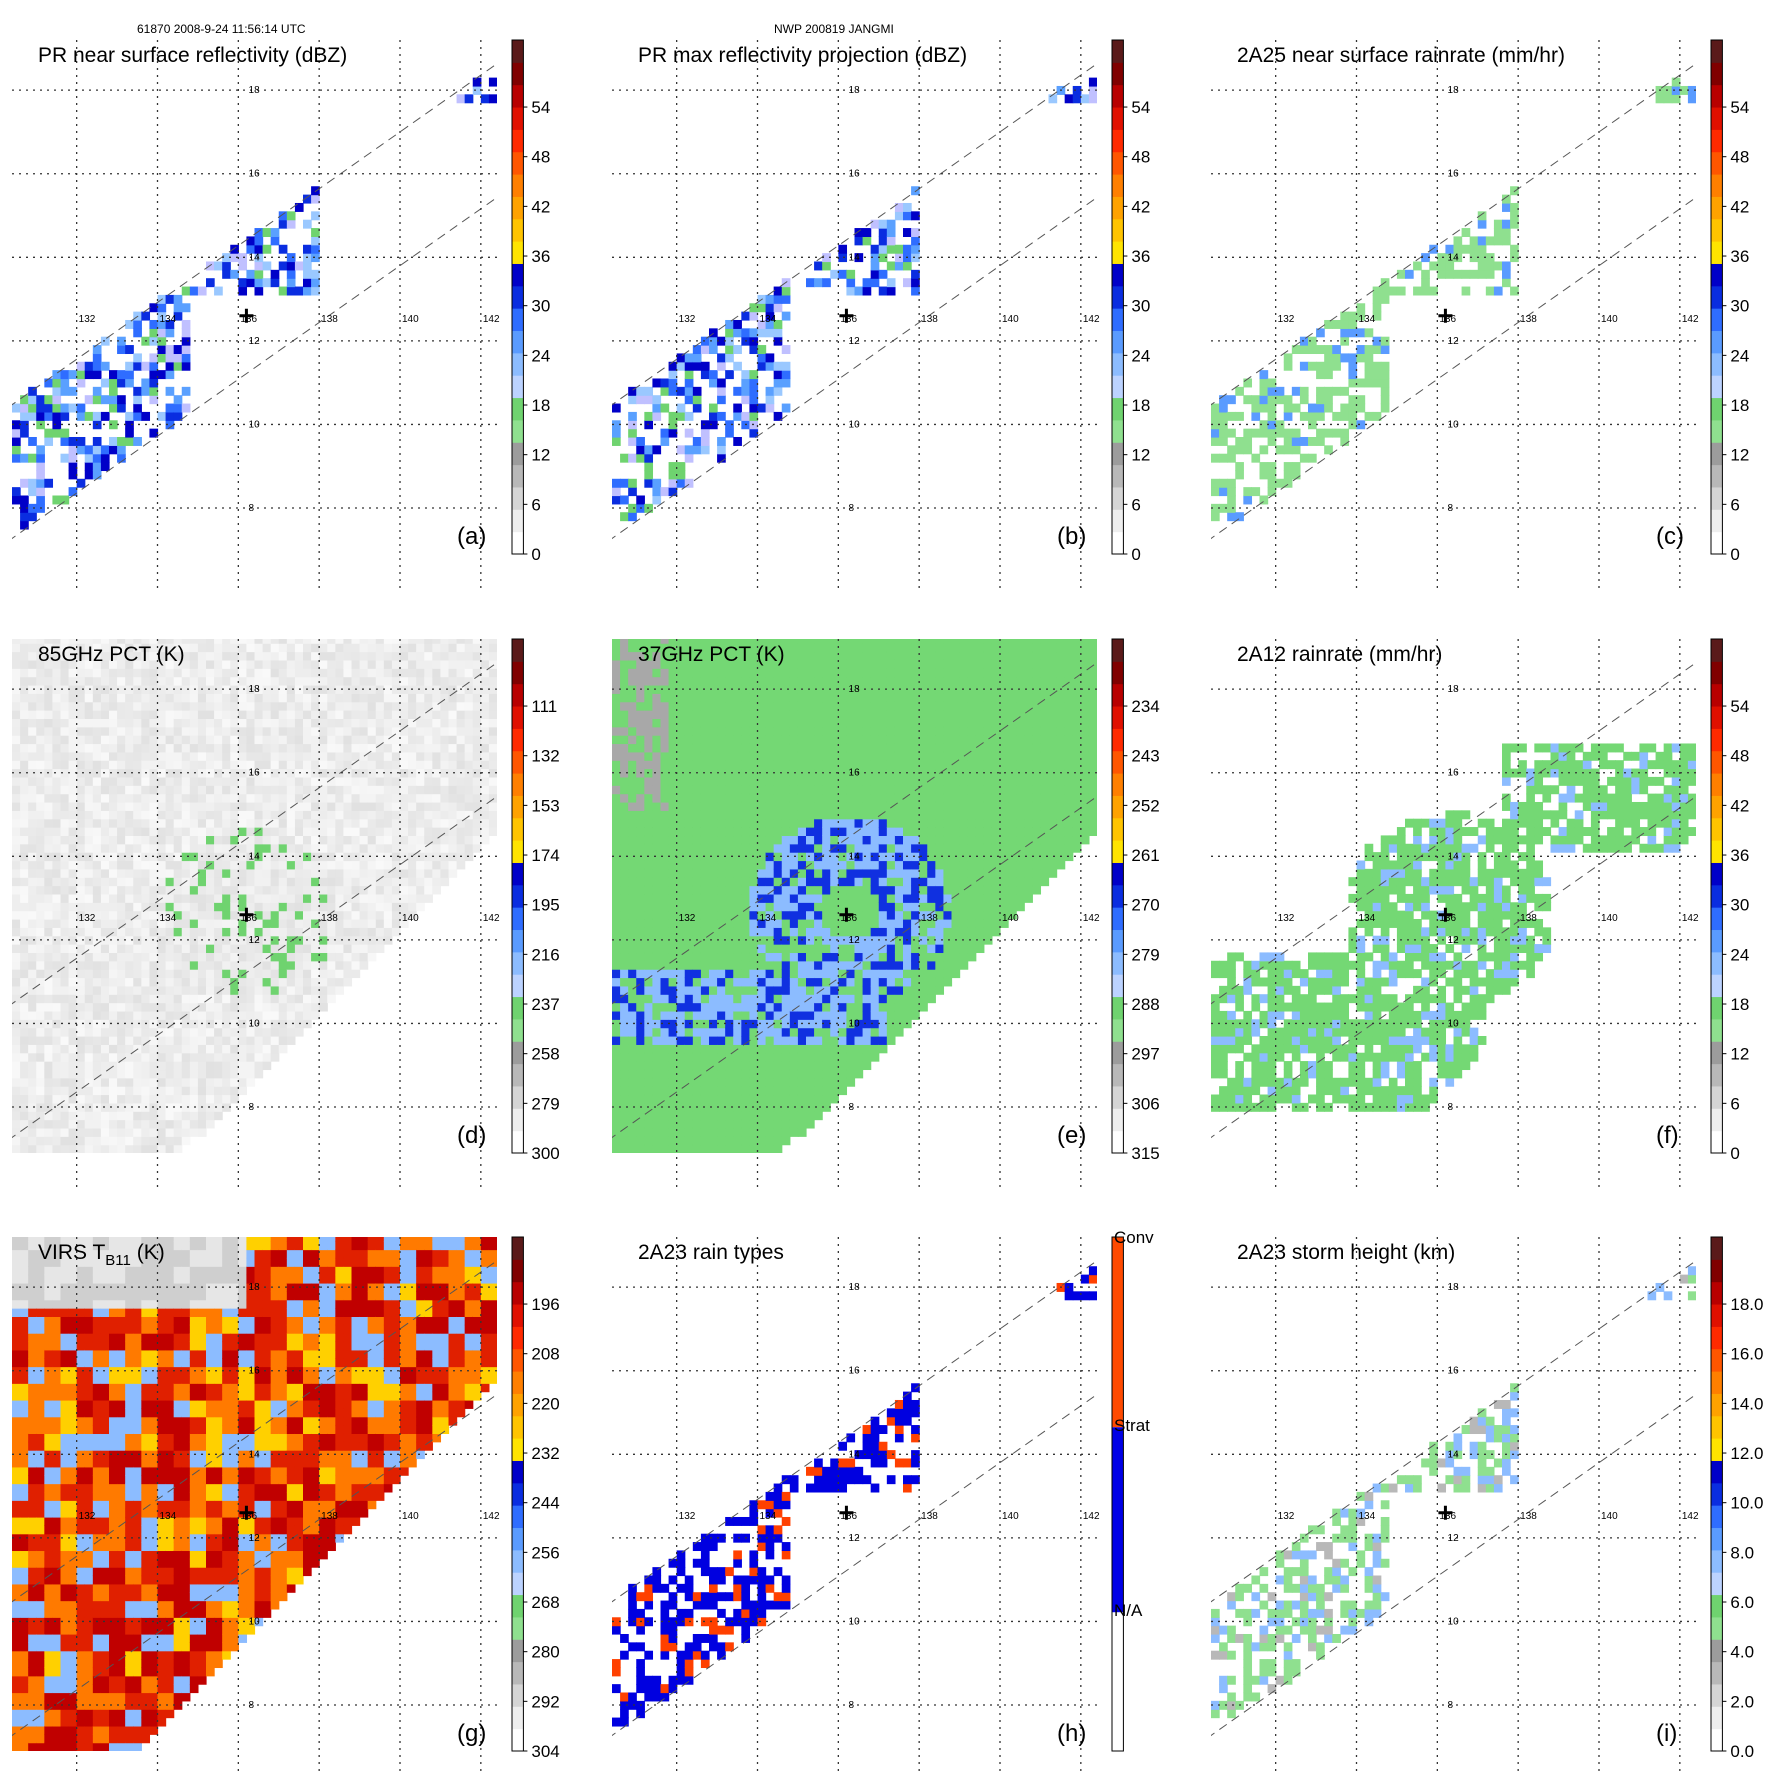 The image size is (1771, 1771). I want to click on colorbar-tick-label: 306, so click(1145, 1103).